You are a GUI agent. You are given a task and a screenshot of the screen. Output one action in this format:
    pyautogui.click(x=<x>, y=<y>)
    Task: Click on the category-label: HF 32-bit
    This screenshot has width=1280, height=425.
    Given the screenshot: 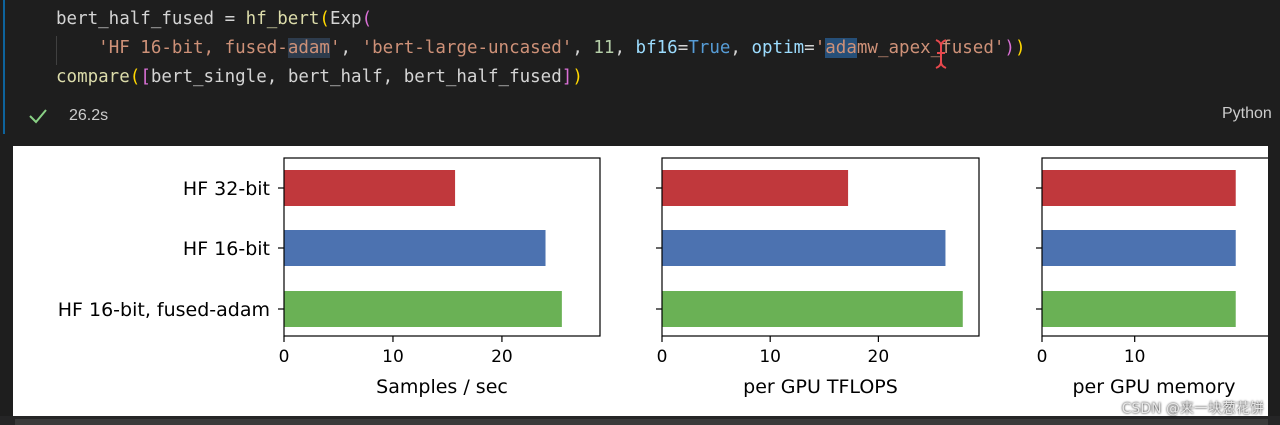 What is the action you would take?
    pyautogui.click(x=226, y=189)
    